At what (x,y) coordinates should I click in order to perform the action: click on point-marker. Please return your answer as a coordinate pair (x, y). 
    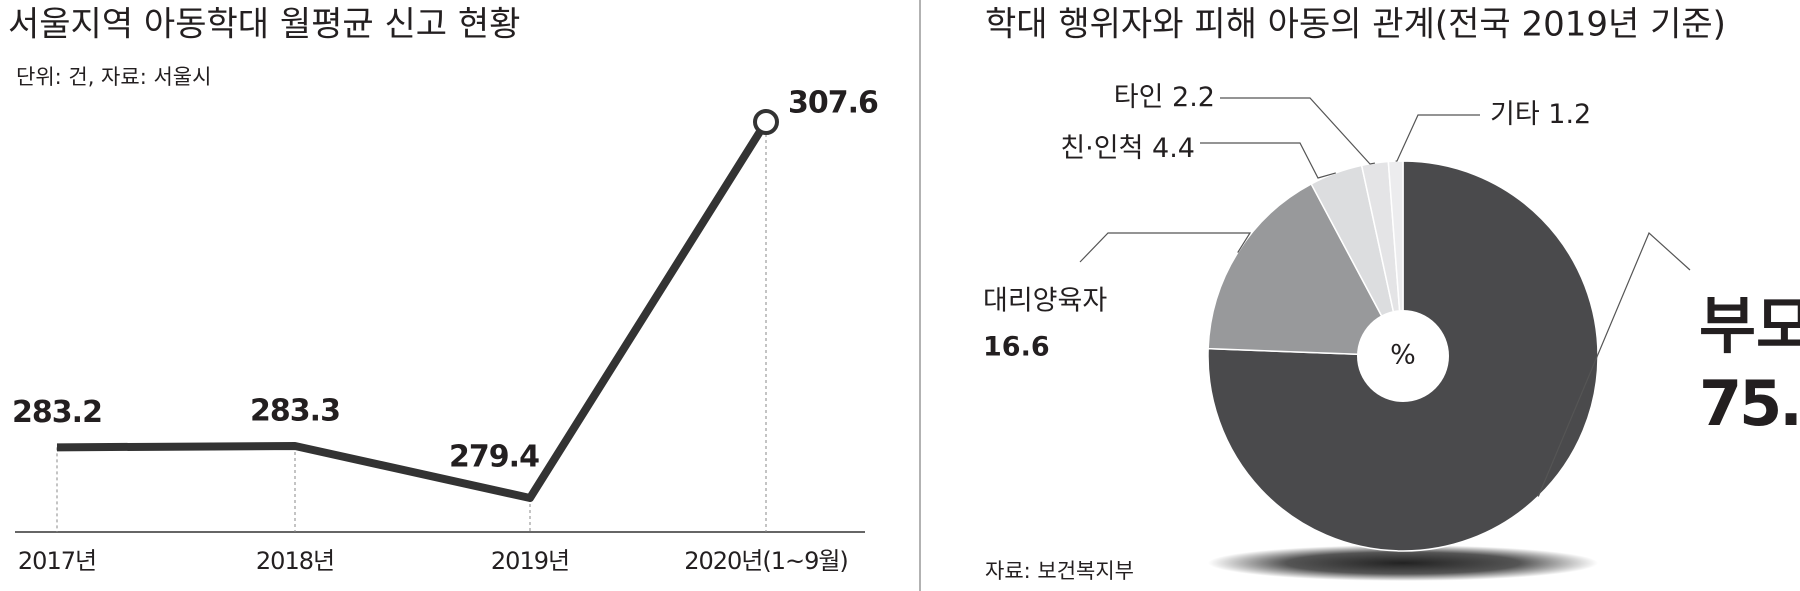
    Looking at the image, I should click on (766, 122).